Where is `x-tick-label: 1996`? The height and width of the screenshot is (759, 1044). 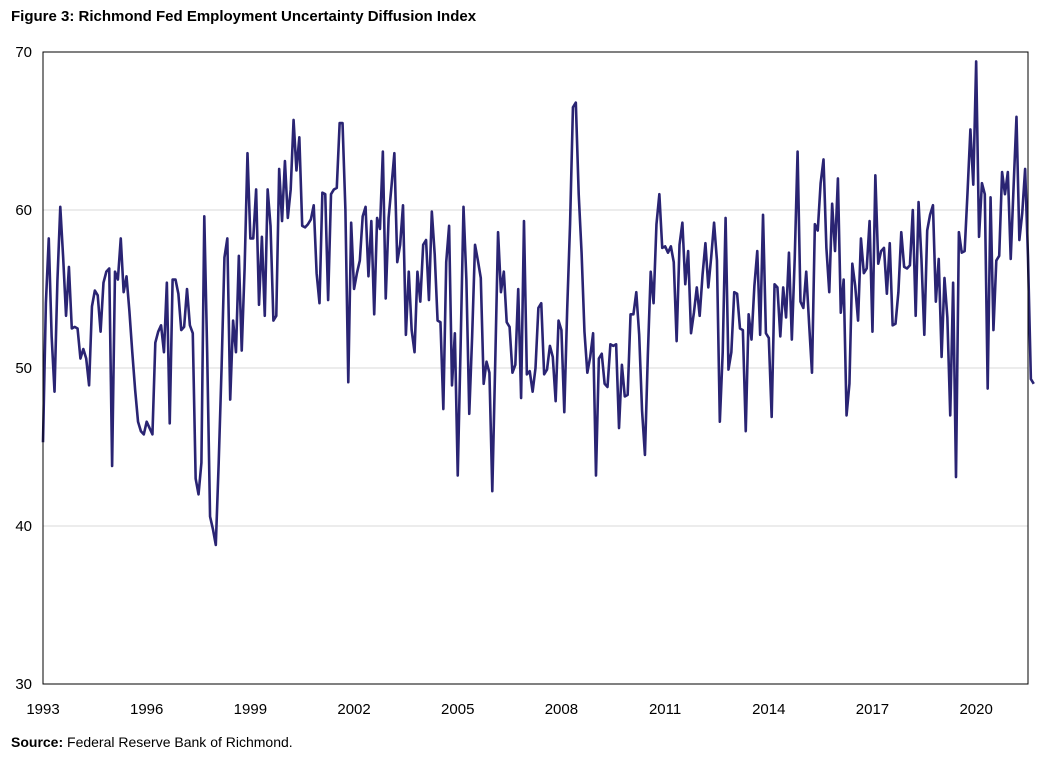 x-tick-label: 1996 is located at coordinates (146, 709).